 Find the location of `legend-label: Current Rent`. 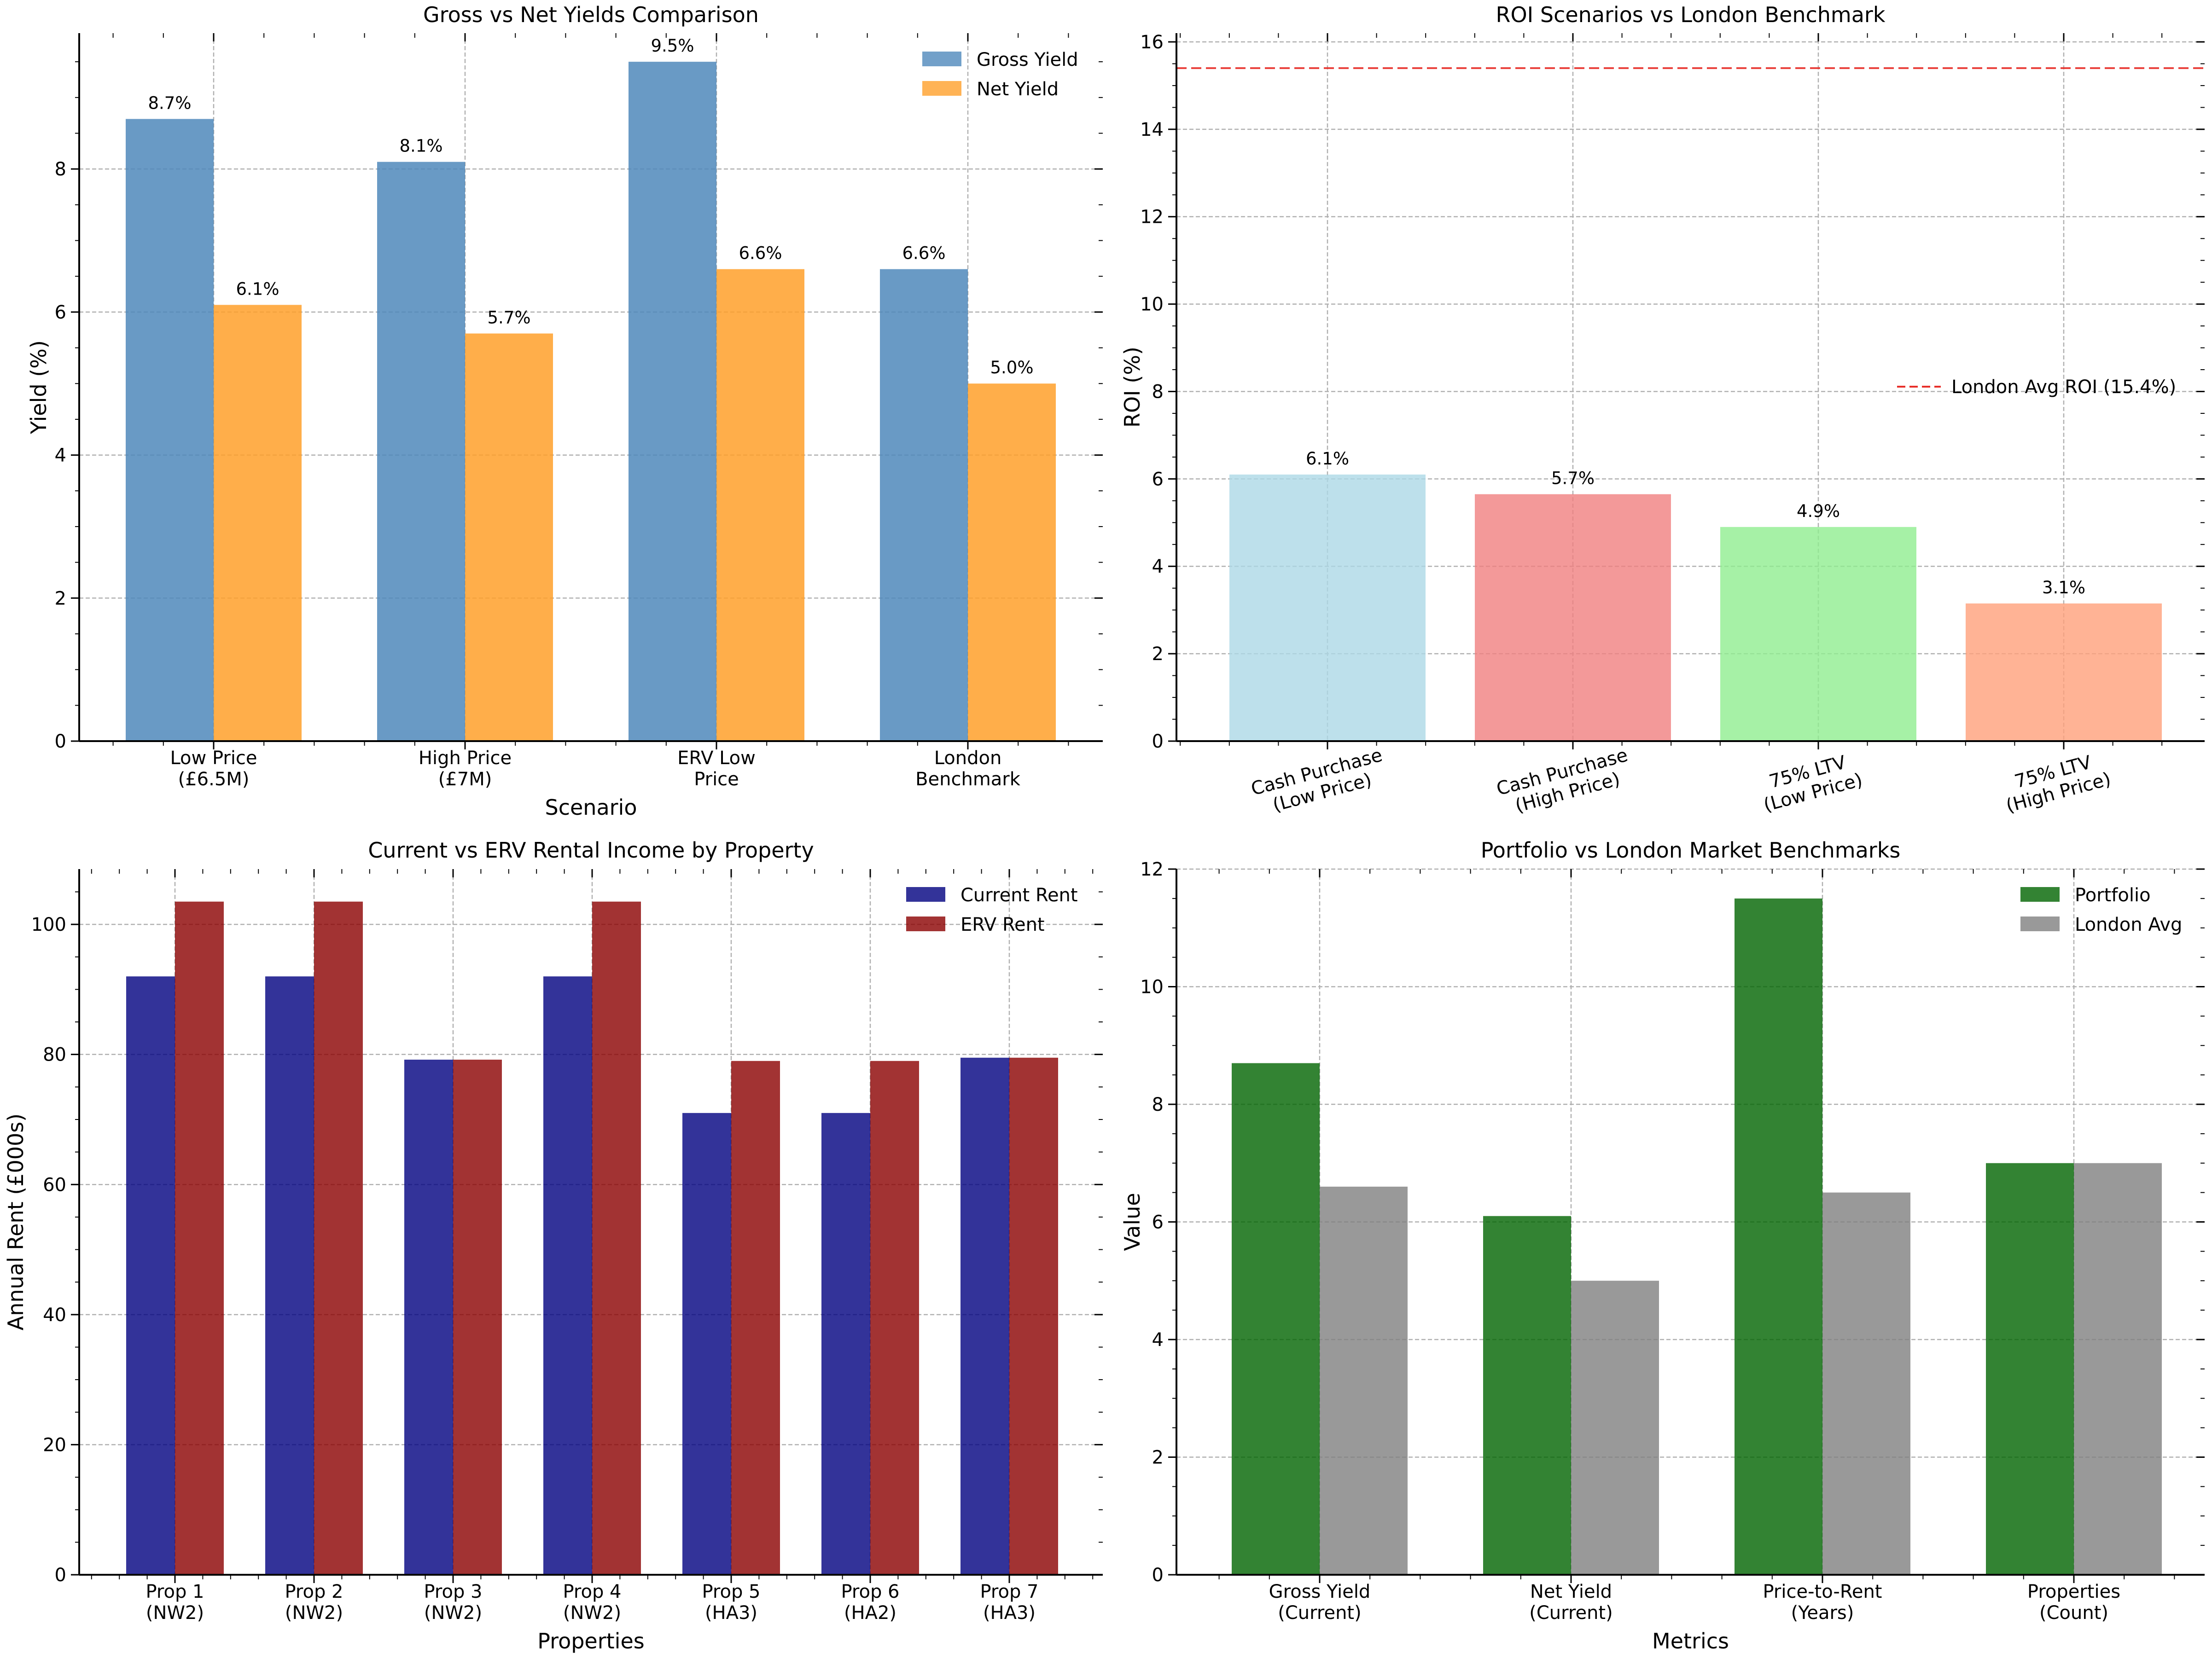

legend-label: Current Rent is located at coordinates (1019, 895).